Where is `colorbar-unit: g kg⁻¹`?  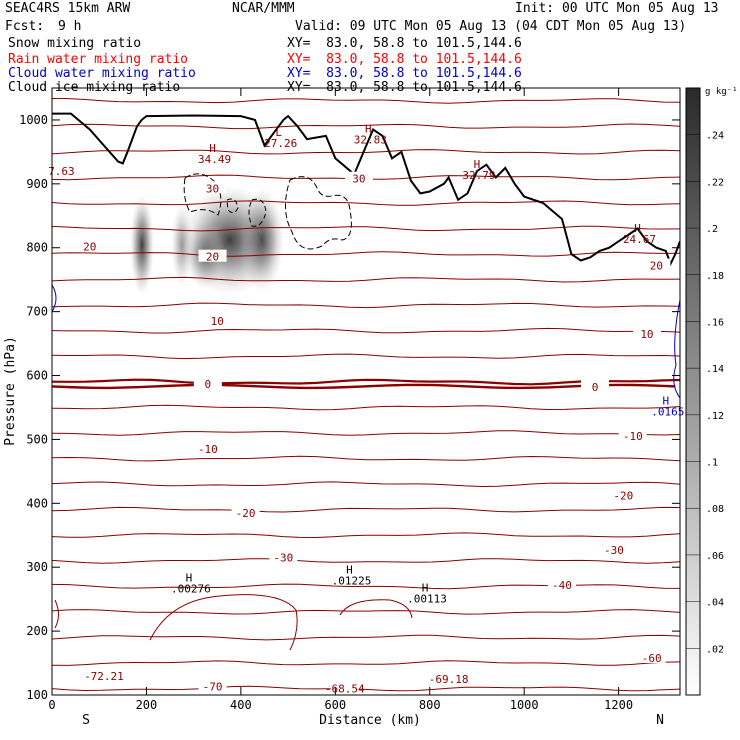 colorbar-unit: g kg⁻¹ is located at coordinates (721, 92).